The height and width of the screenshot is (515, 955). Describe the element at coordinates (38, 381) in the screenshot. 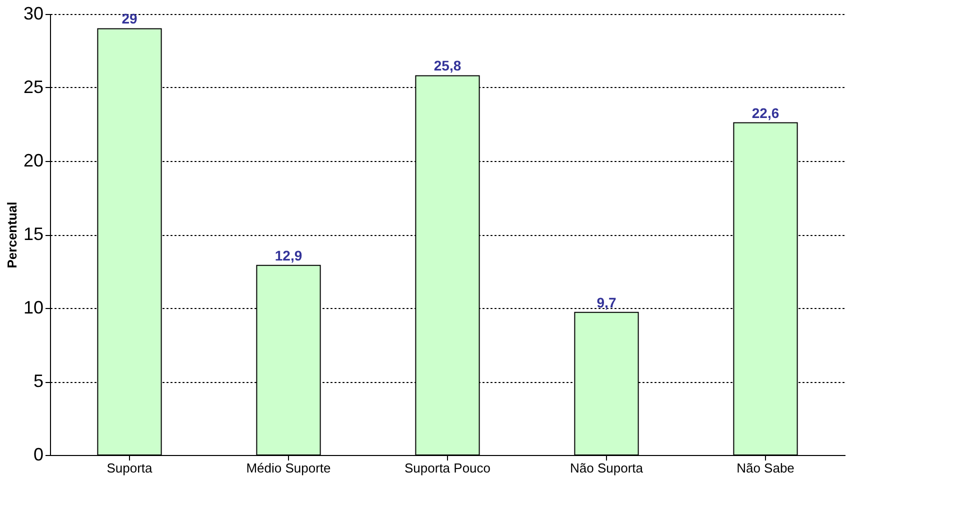

I see `y-tick-label: 5` at that location.